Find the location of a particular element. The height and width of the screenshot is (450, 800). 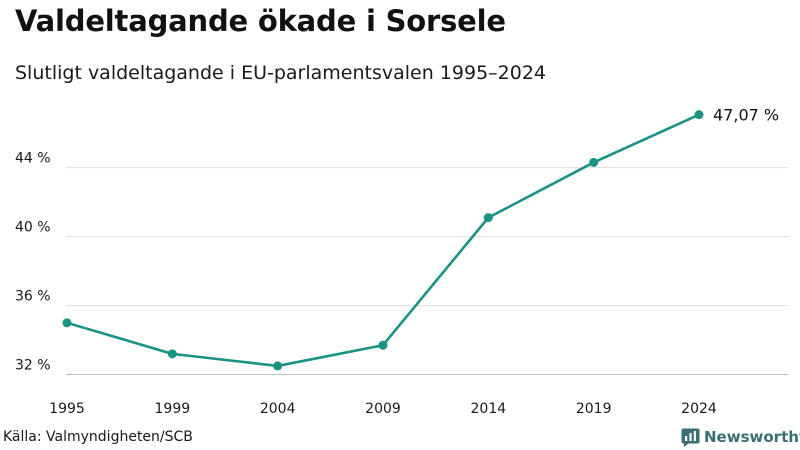

brand-logo: Newsworthy is located at coordinates (740, 437).